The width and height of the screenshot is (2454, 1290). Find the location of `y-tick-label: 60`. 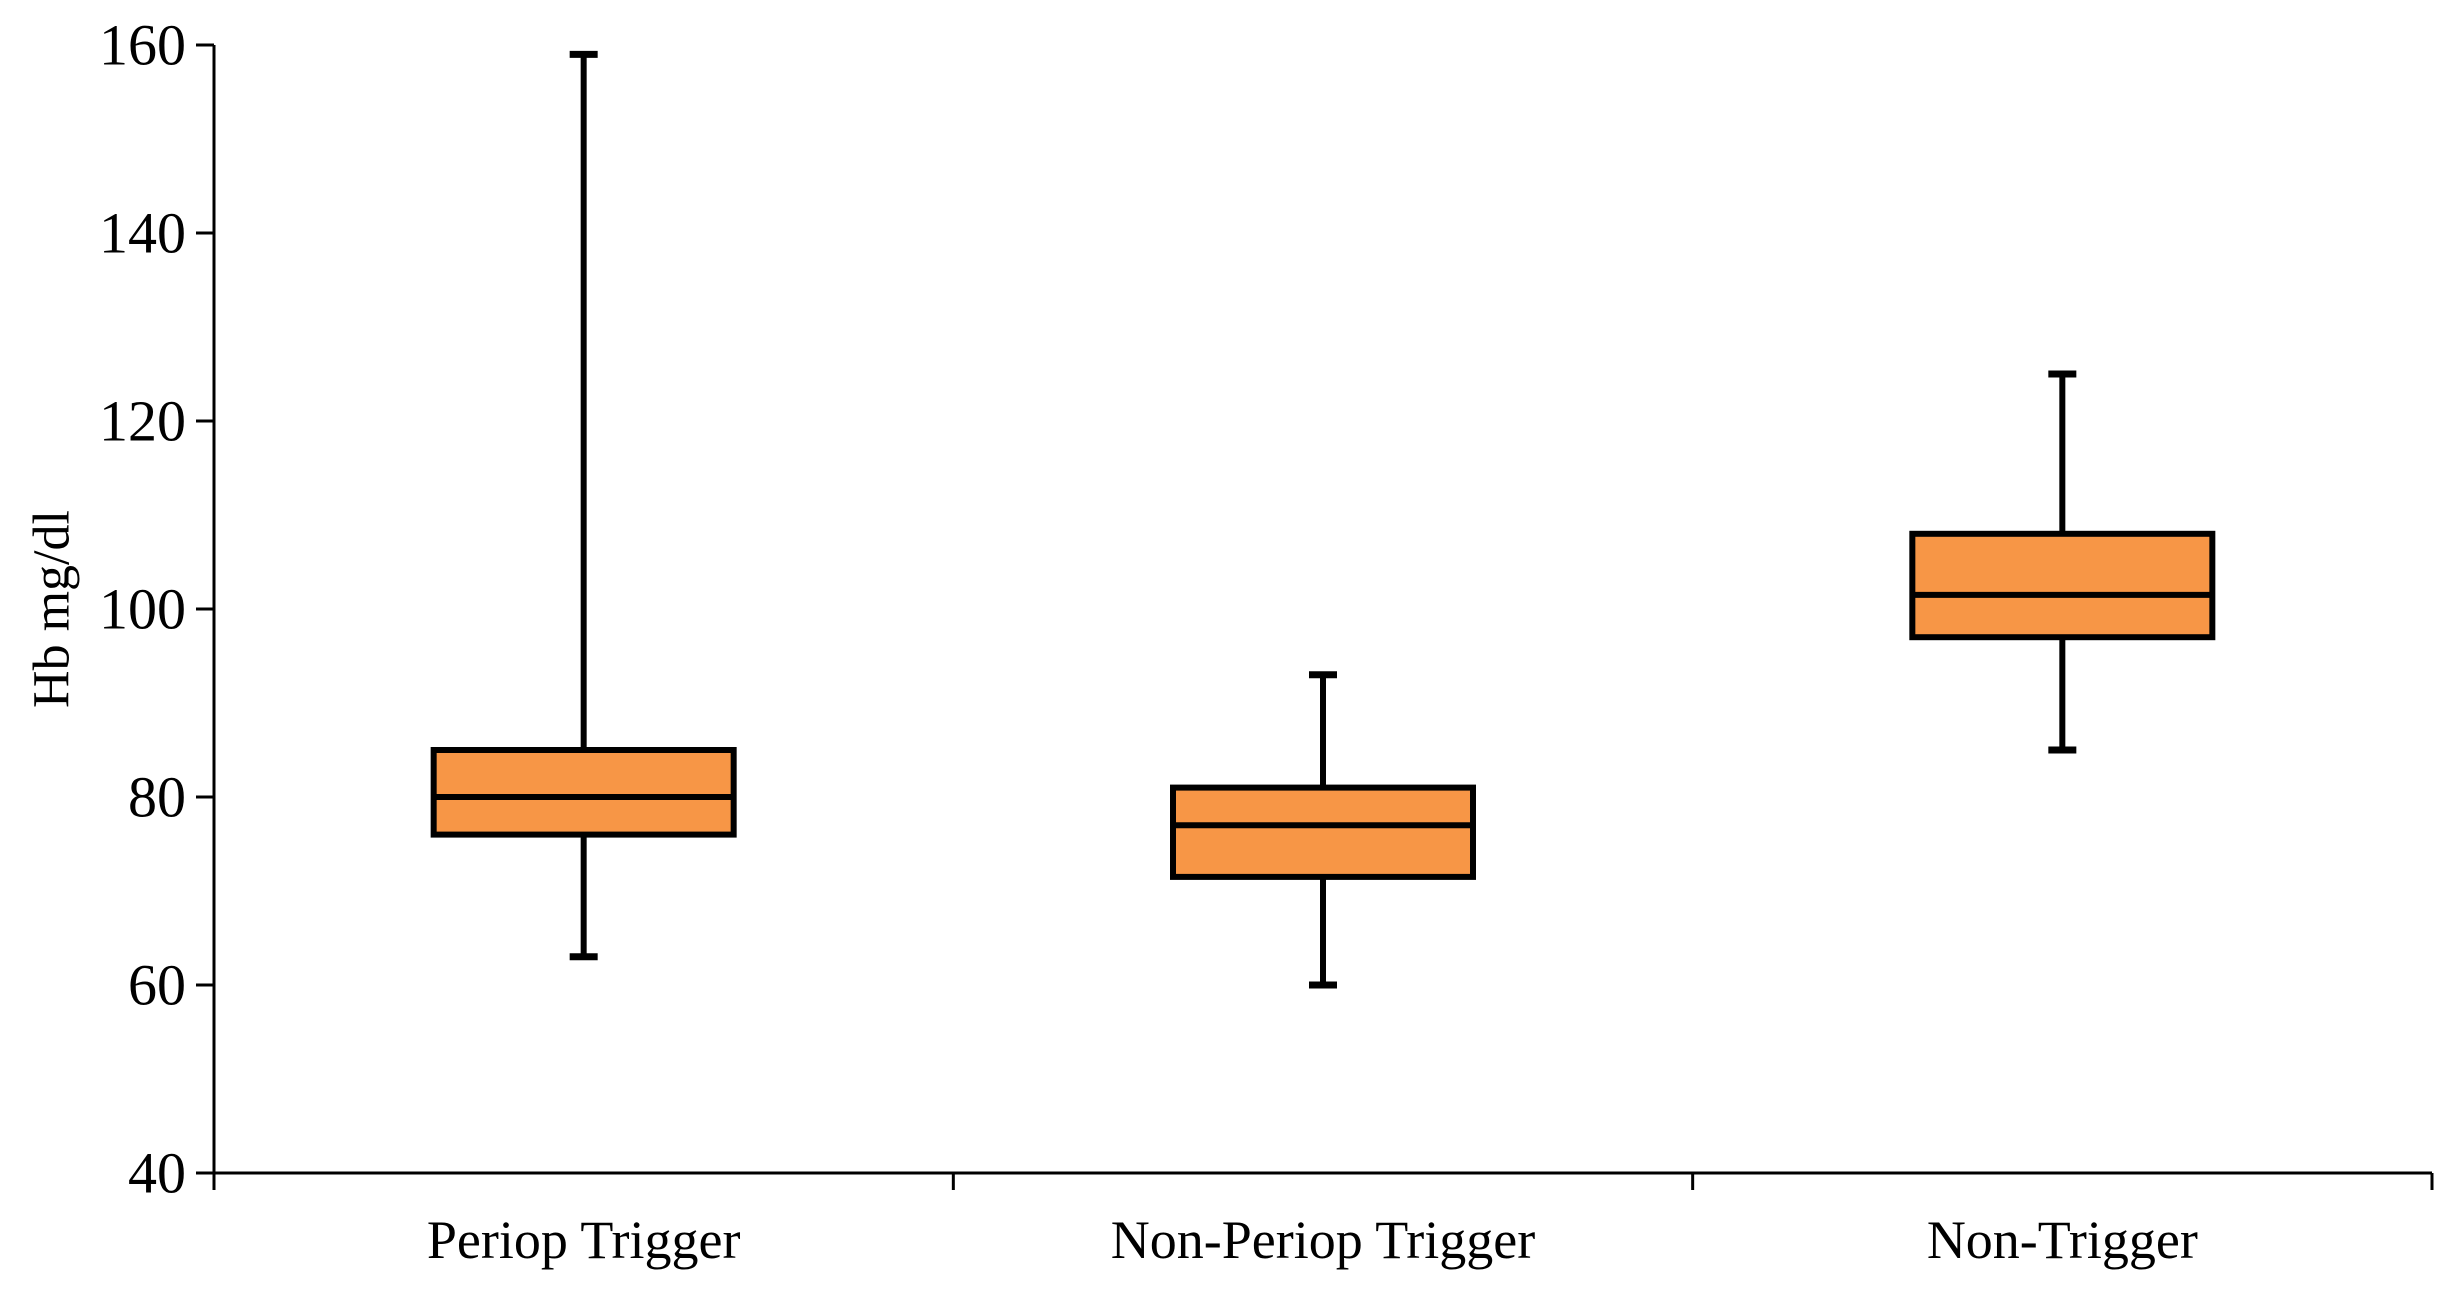

y-tick-label: 60 is located at coordinates (157, 985).